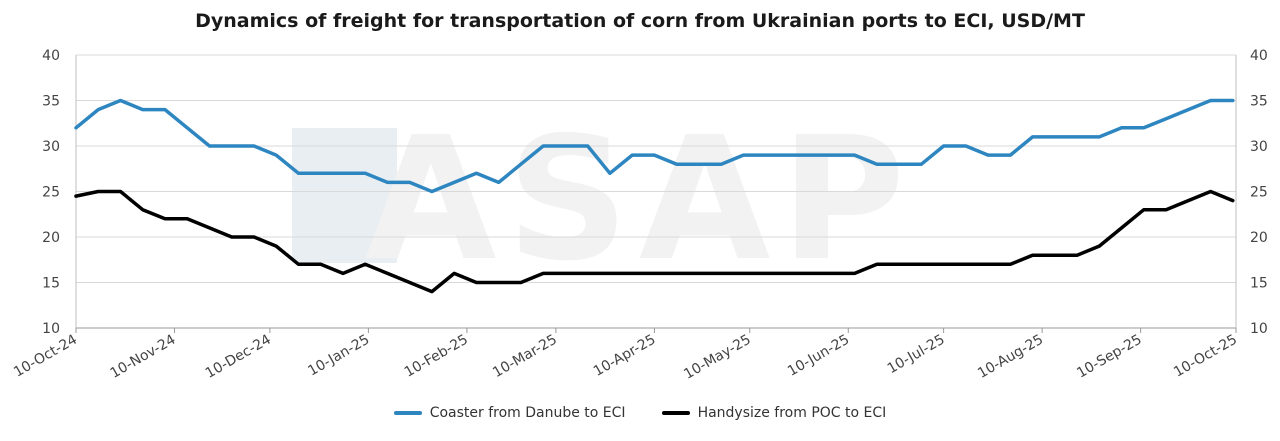 The height and width of the screenshot is (441, 1280). Describe the element at coordinates (717, 357) in the screenshot. I see `x-tick-label: 10-May-25` at that location.